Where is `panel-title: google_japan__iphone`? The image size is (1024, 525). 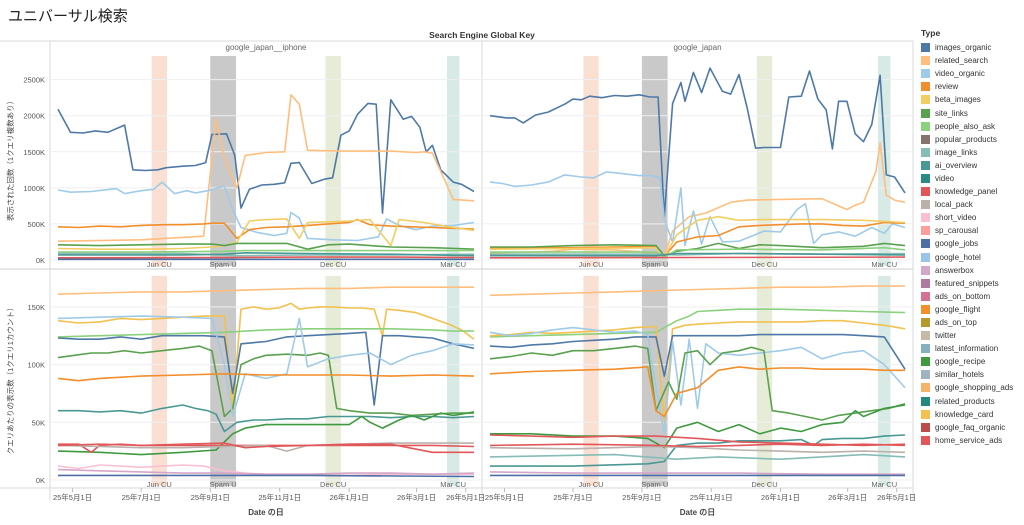 panel-title: google_japan__iphone is located at coordinates (267, 47).